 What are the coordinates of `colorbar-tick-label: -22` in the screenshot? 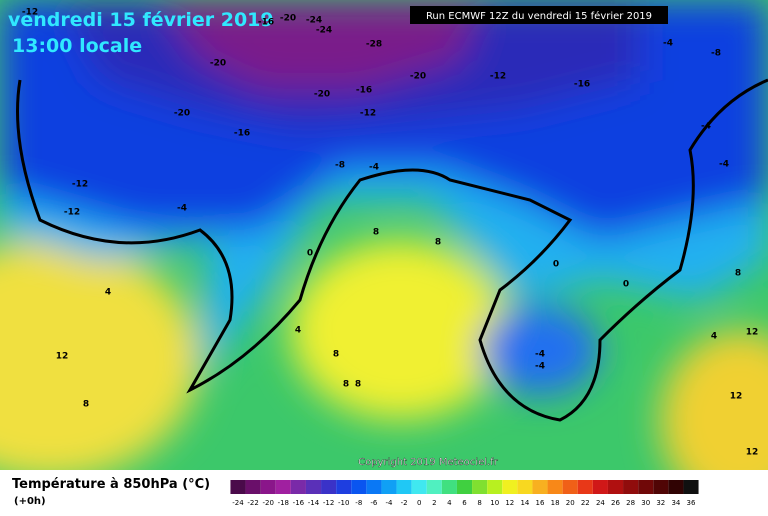 It's located at (252, 503).